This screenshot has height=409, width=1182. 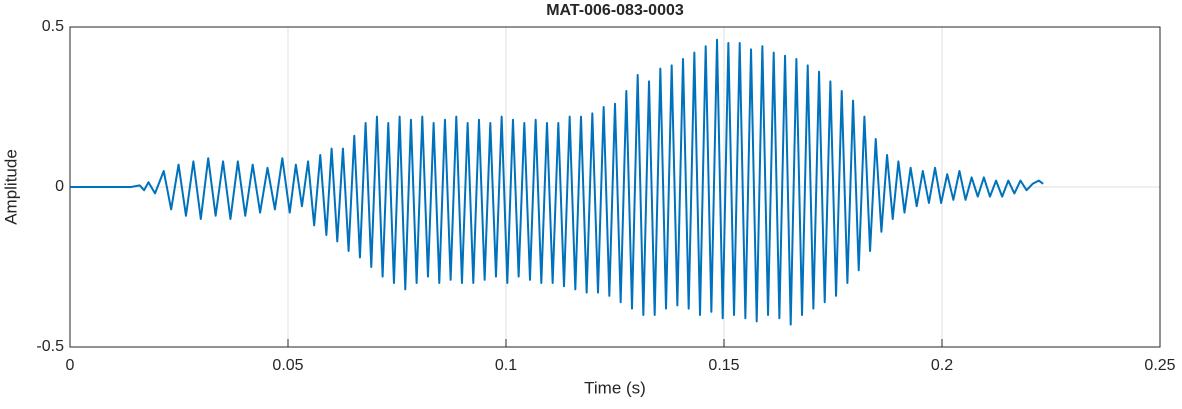 I want to click on x-tick-label: 0.25, so click(x=1159, y=365).